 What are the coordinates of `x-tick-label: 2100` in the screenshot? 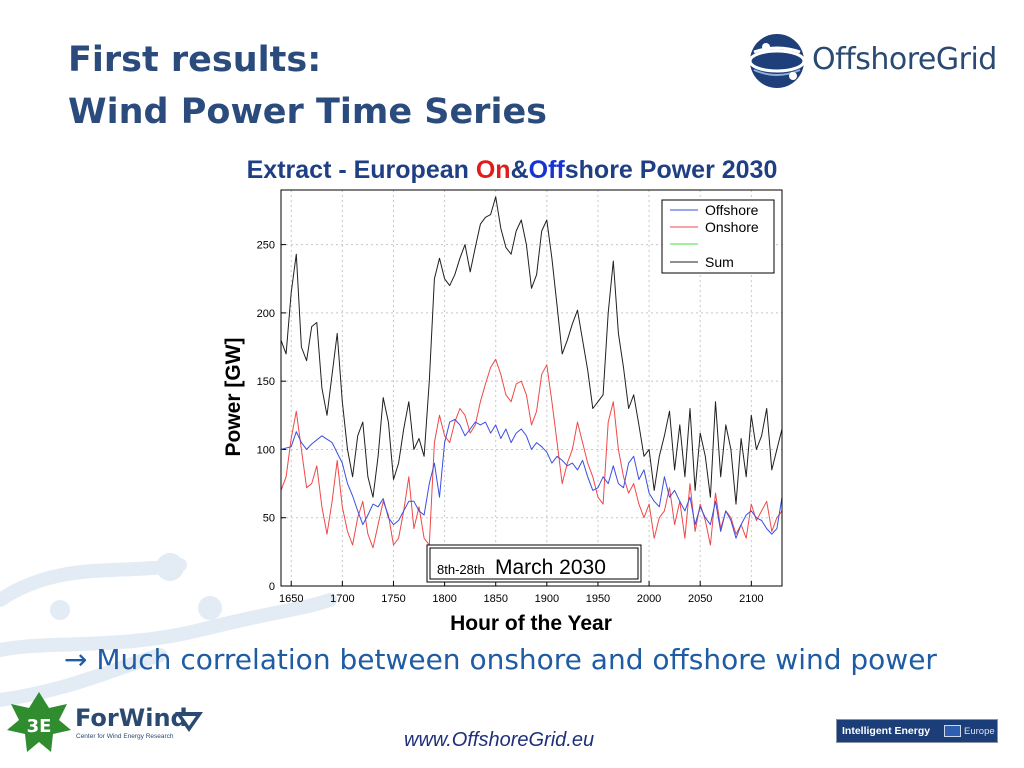 It's located at (751, 599).